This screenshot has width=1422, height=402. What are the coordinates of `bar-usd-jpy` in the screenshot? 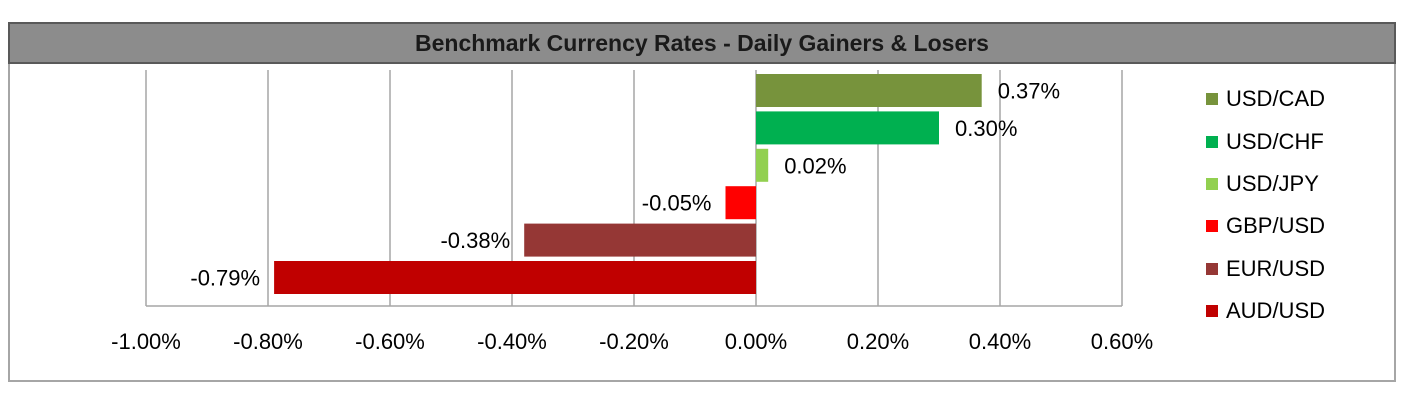 It's located at (762, 165).